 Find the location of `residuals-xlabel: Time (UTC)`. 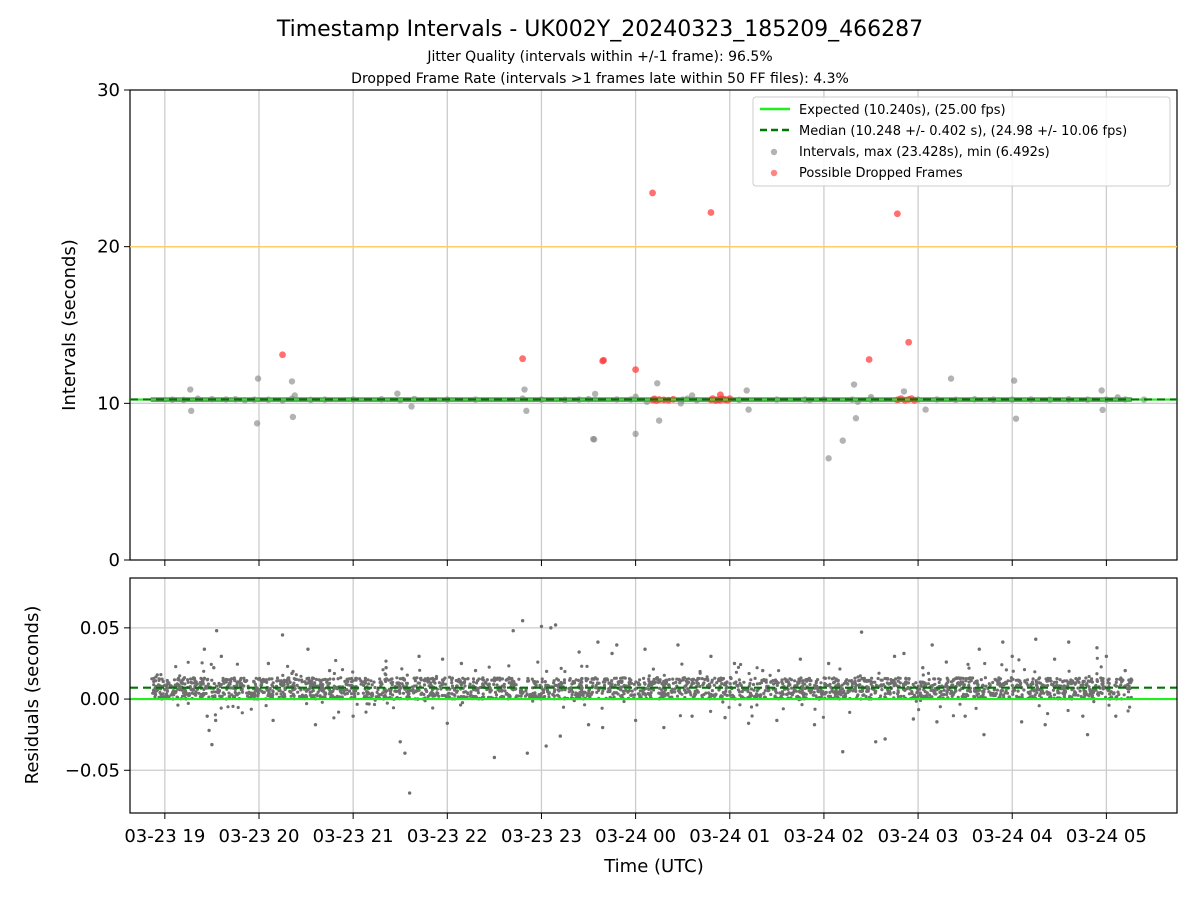

residuals-xlabel: Time (UTC) is located at coordinates (653, 866).